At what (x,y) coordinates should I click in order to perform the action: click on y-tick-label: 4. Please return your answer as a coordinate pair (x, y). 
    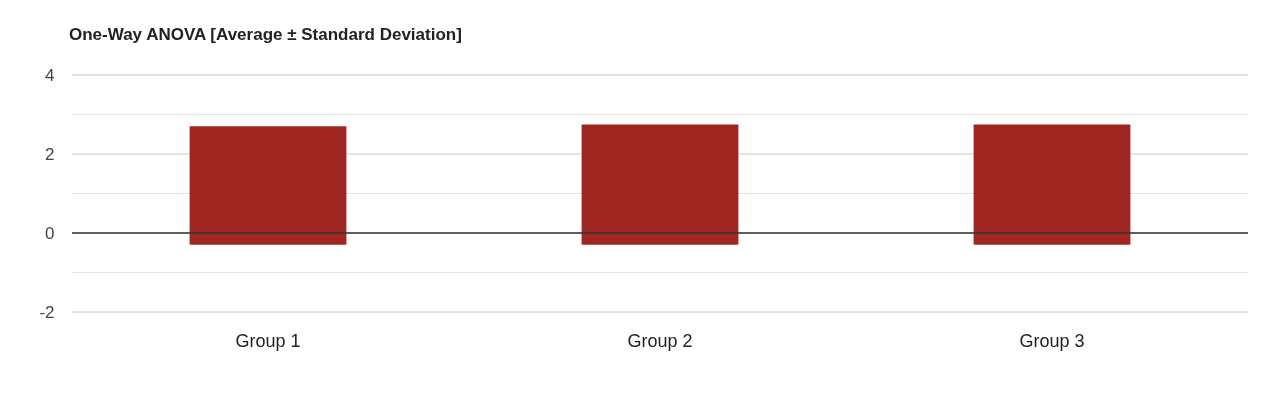
    Looking at the image, I should click on (50, 75).